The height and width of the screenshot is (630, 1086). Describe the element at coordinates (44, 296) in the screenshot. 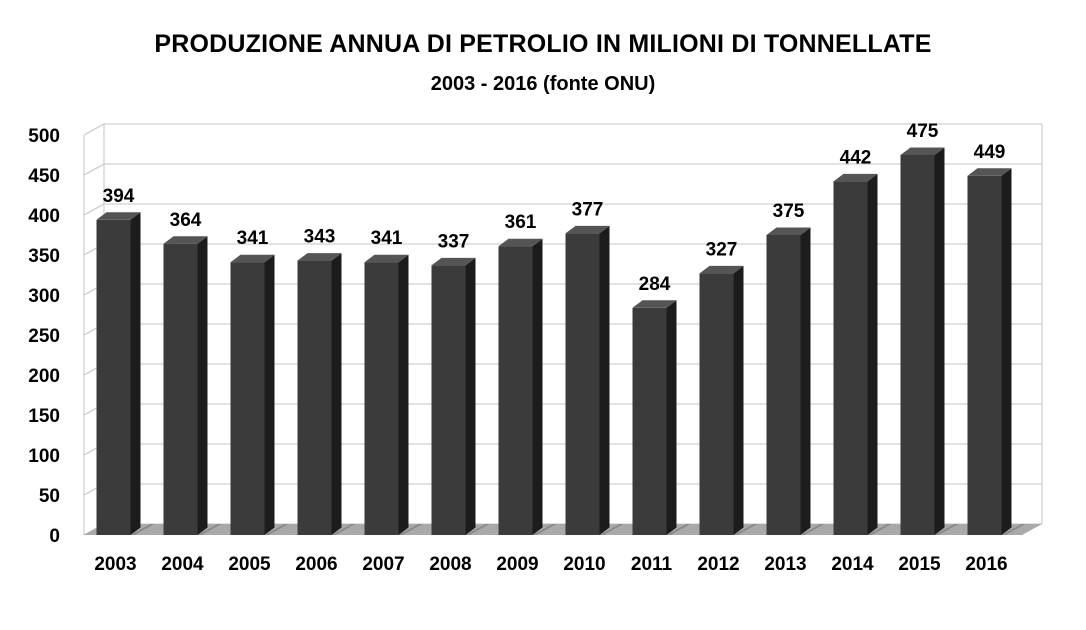

I see `y-tick-label: 300` at that location.